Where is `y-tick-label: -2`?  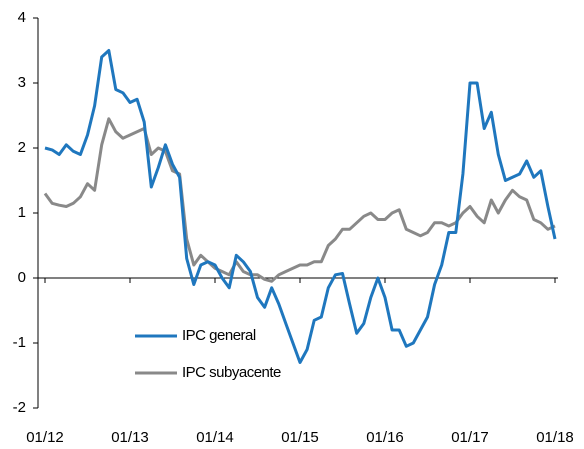
y-tick-label: -2 is located at coordinates (19, 407).